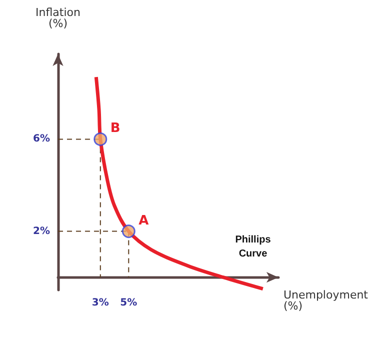 The width and height of the screenshot is (371, 340). What do you see at coordinates (129, 303) in the screenshot?
I see `x-tick-label: 5%` at bounding box center [129, 303].